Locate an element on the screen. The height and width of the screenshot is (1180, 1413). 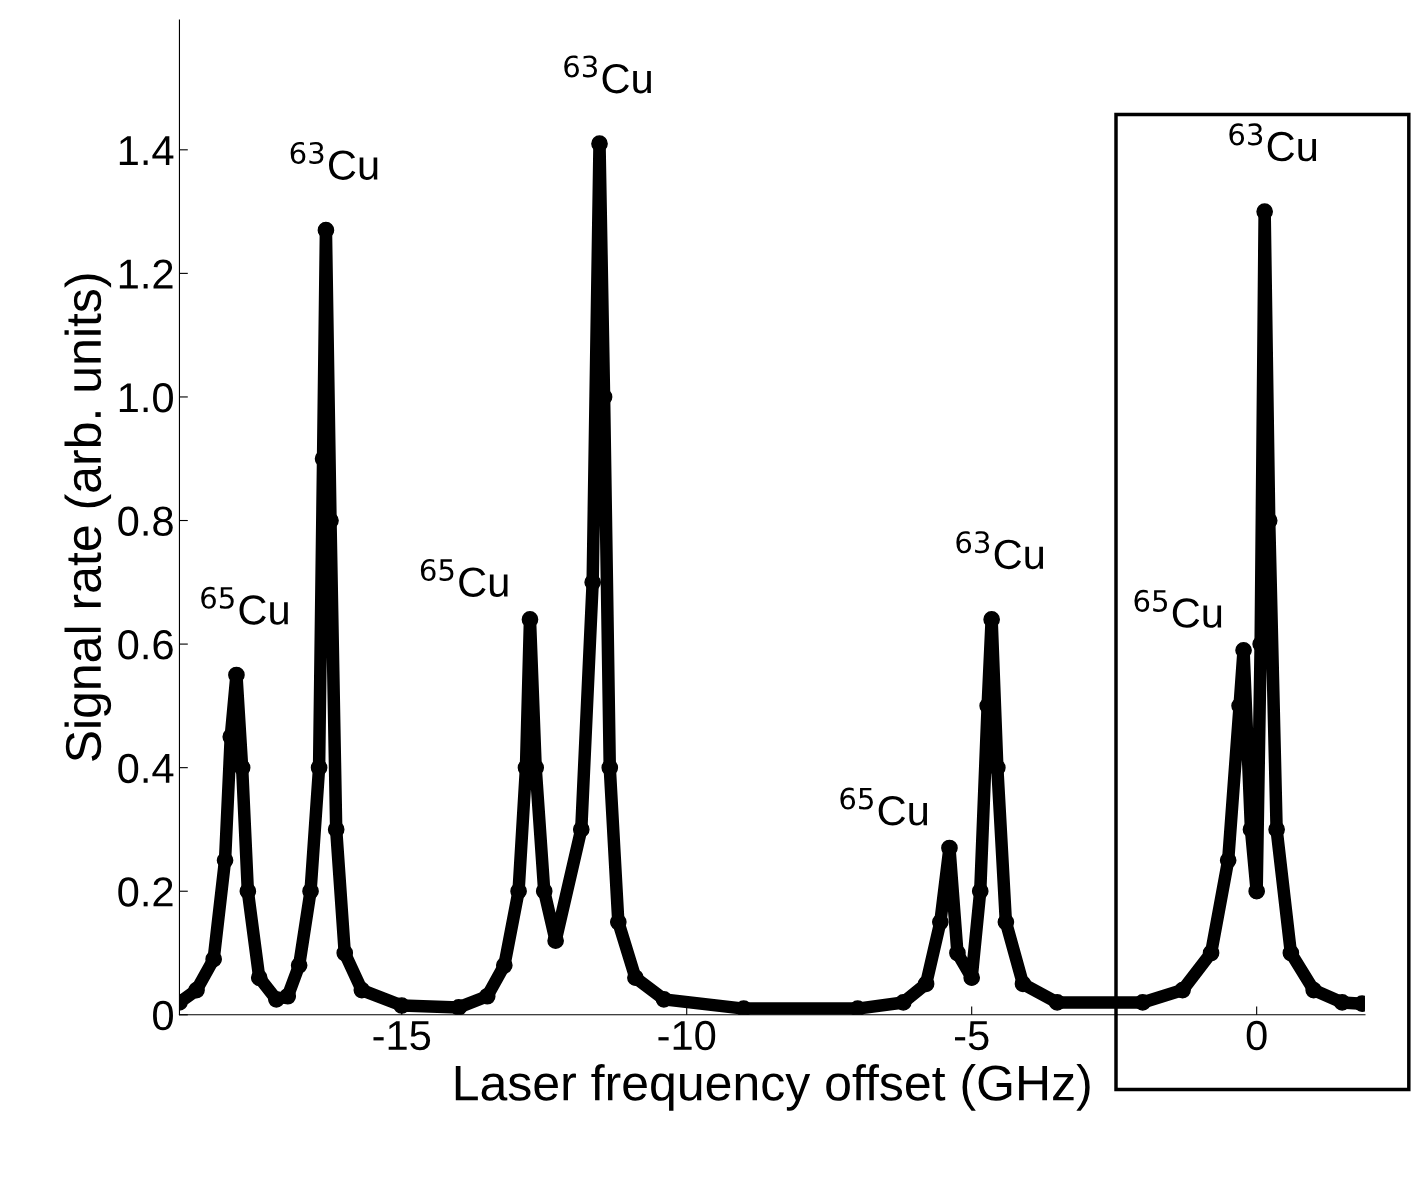
x-axis-title: Laser frequency offset (GHz) is located at coordinates (772, 1087).